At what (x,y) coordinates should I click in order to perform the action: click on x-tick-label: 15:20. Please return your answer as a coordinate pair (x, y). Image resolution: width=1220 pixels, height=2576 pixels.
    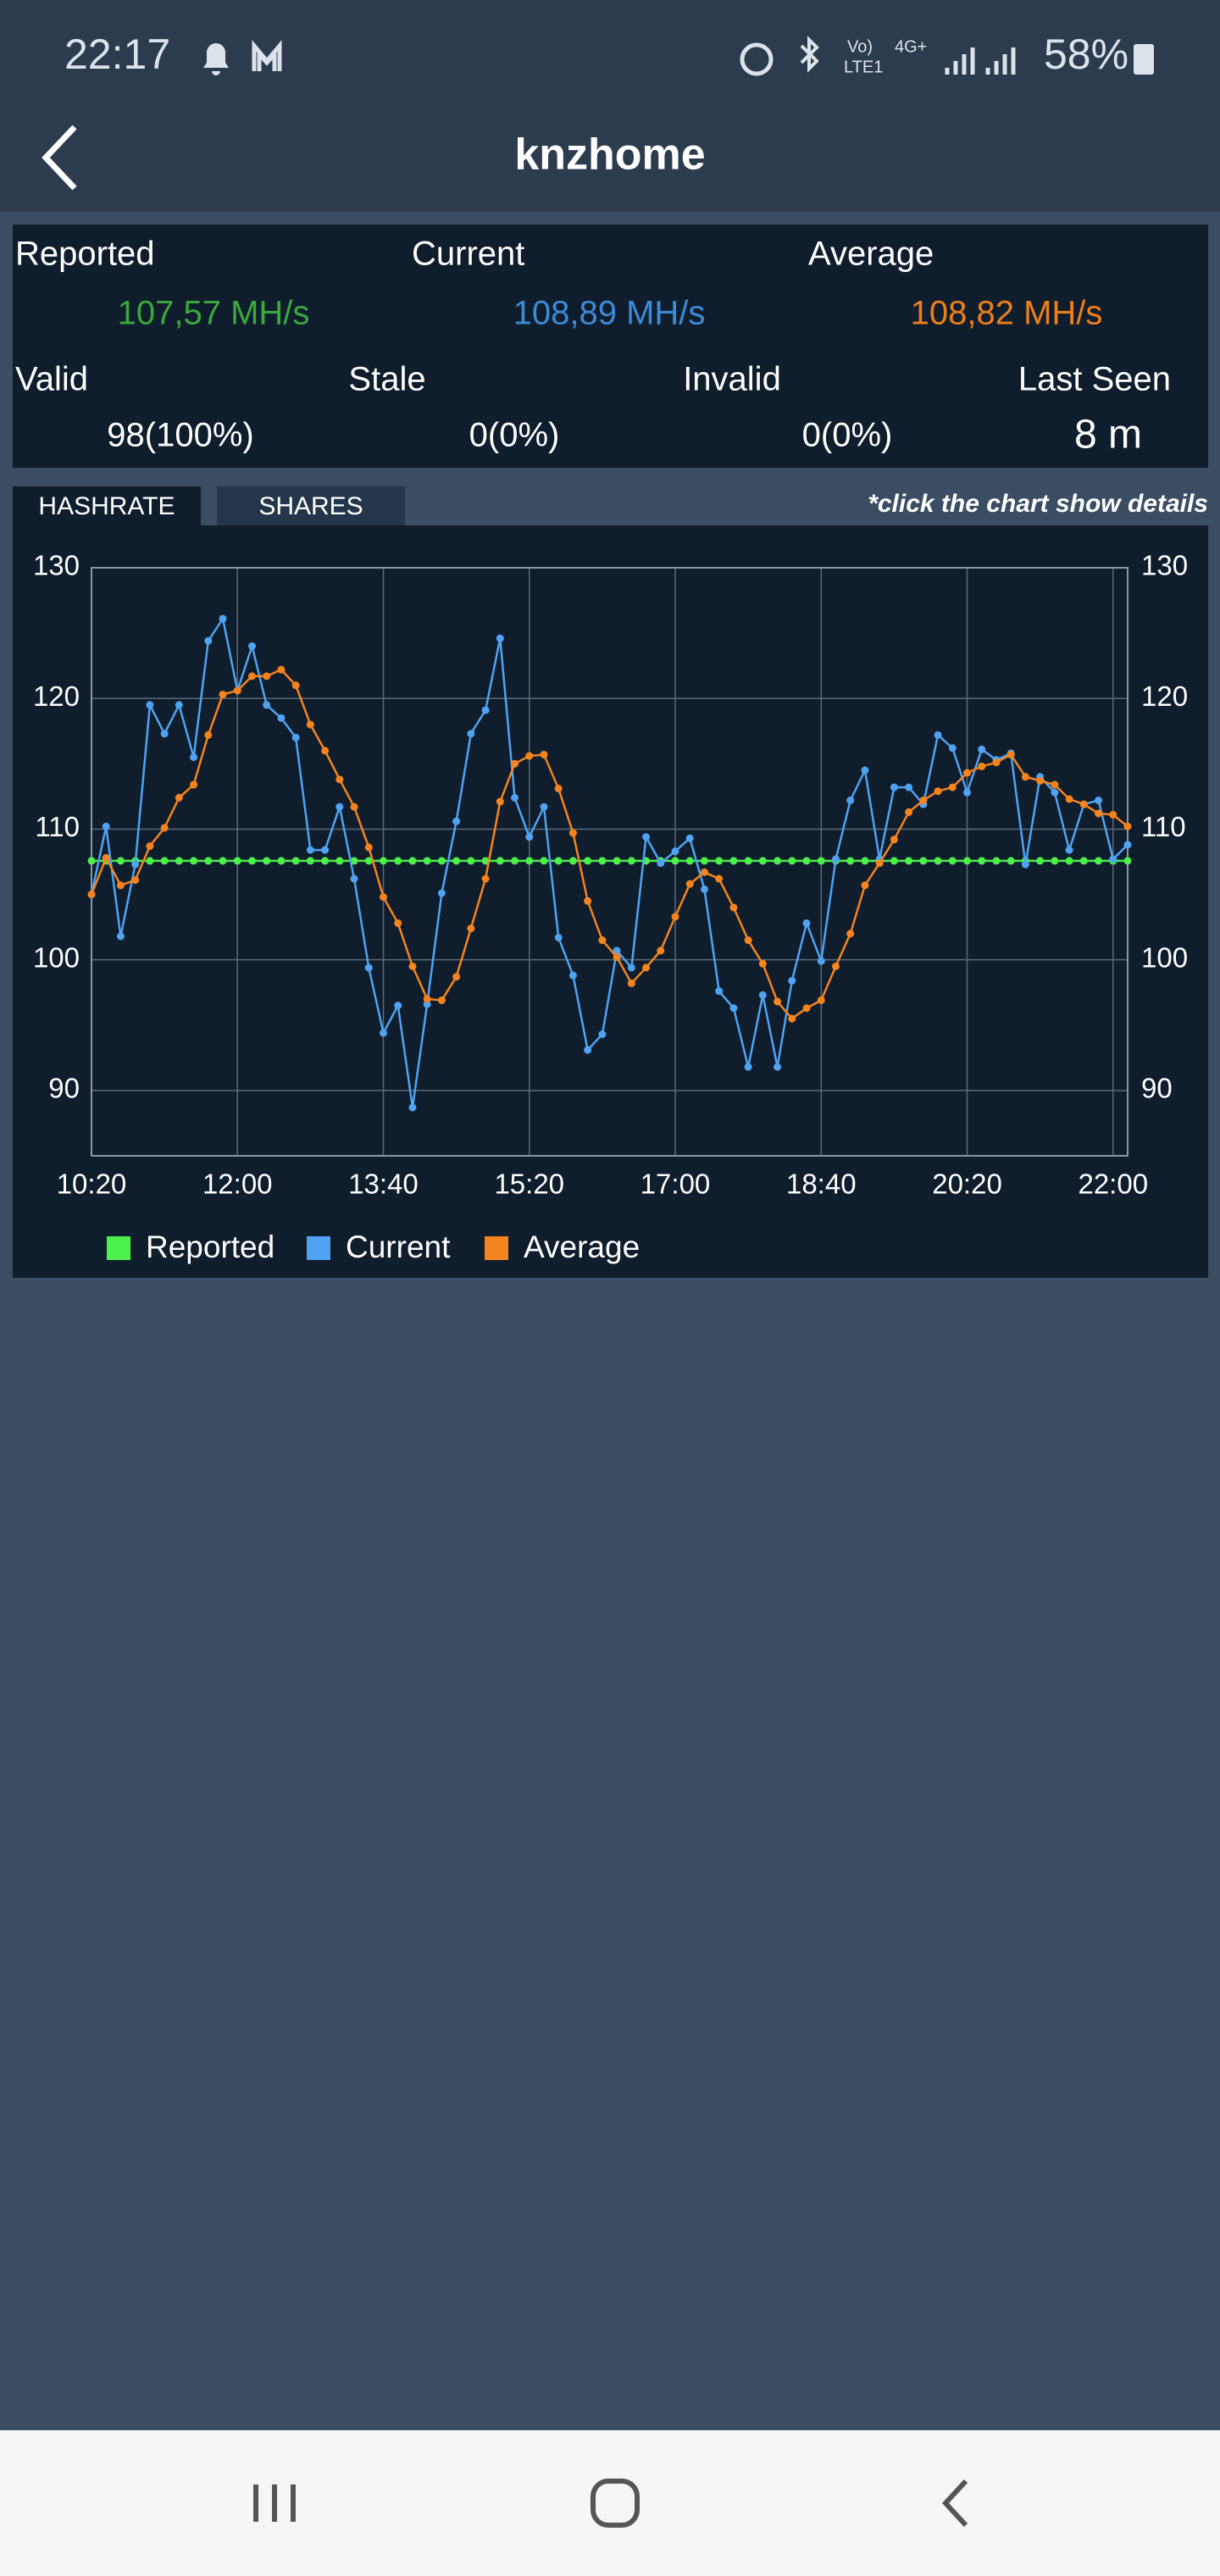
    Looking at the image, I should click on (529, 1184).